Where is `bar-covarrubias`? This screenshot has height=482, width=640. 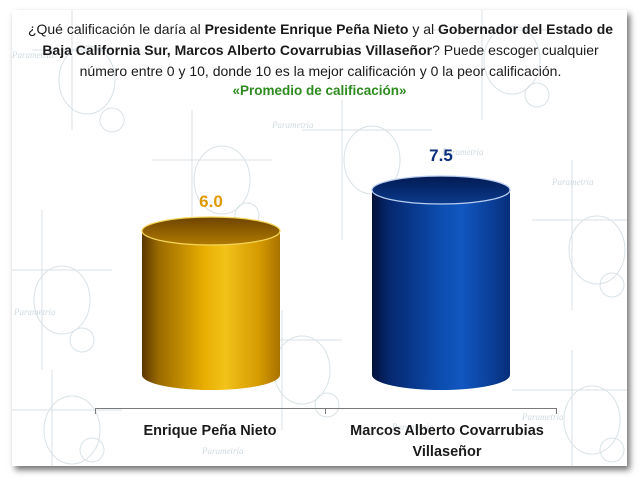 bar-covarrubias is located at coordinates (441, 282).